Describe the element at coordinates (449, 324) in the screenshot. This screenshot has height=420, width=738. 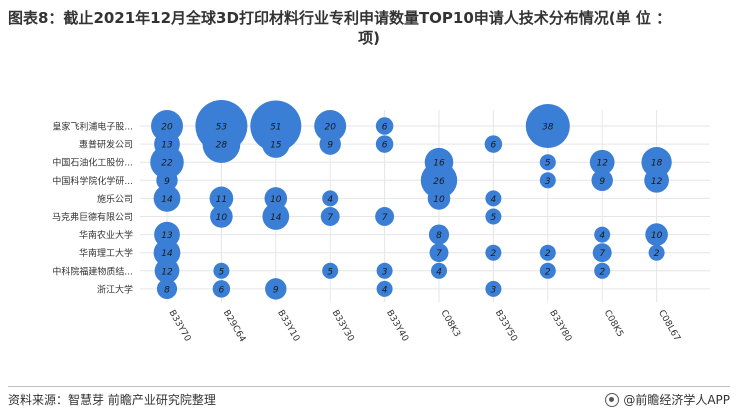
I see `x-tick-label: C08K3` at that location.